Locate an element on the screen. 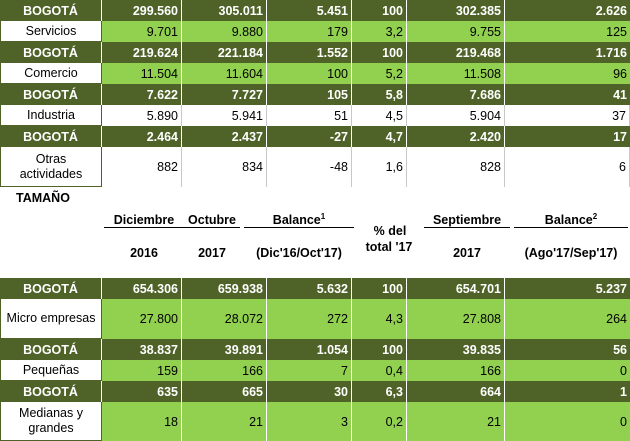 This screenshot has width=630, height=441. balance2-value: 5.237 is located at coordinates (611, 288).